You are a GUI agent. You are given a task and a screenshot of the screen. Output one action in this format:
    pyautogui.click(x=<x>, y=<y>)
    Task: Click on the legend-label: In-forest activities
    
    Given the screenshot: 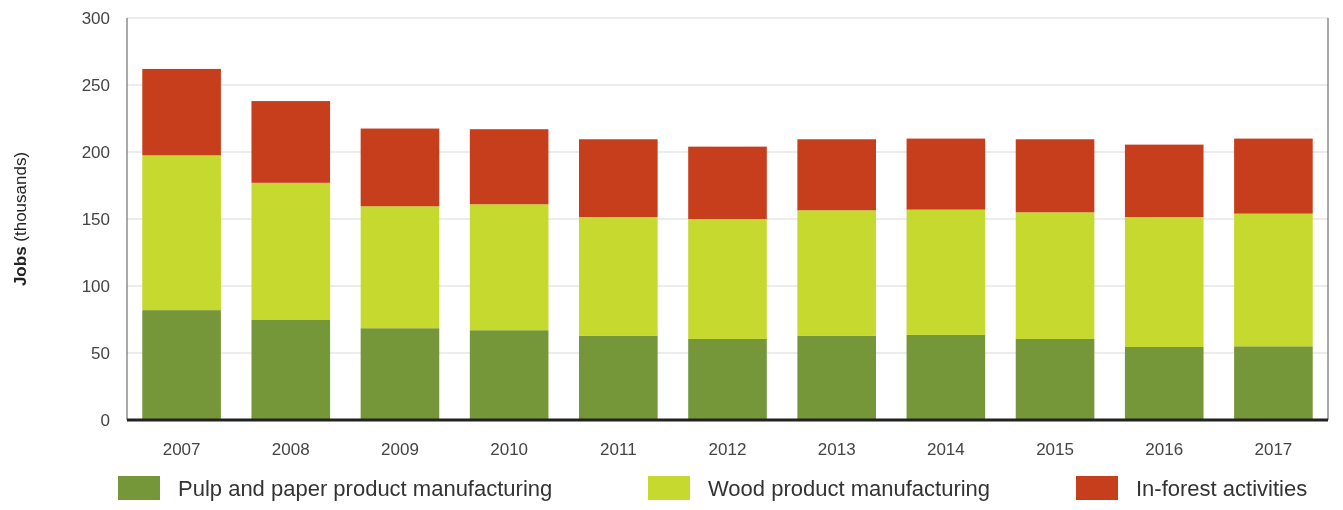 What is the action you would take?
    pyautogui.click(x=1222, y=488)
    